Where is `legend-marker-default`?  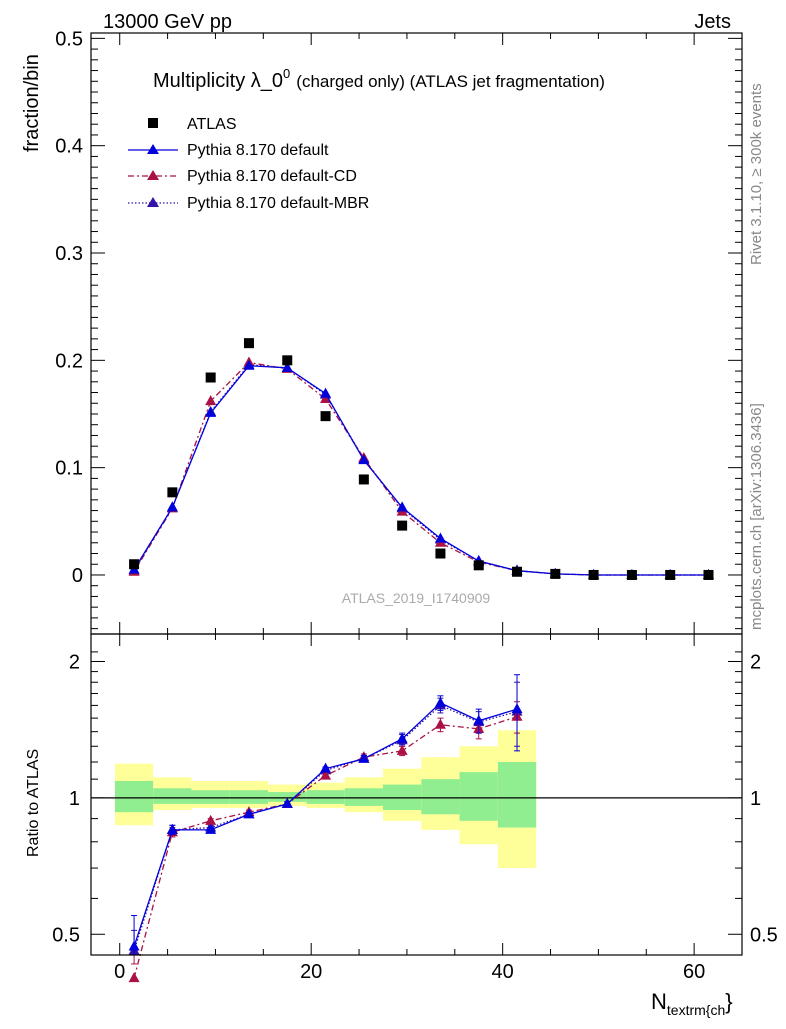 legend-marker-default is located at coordinates (153, 149).